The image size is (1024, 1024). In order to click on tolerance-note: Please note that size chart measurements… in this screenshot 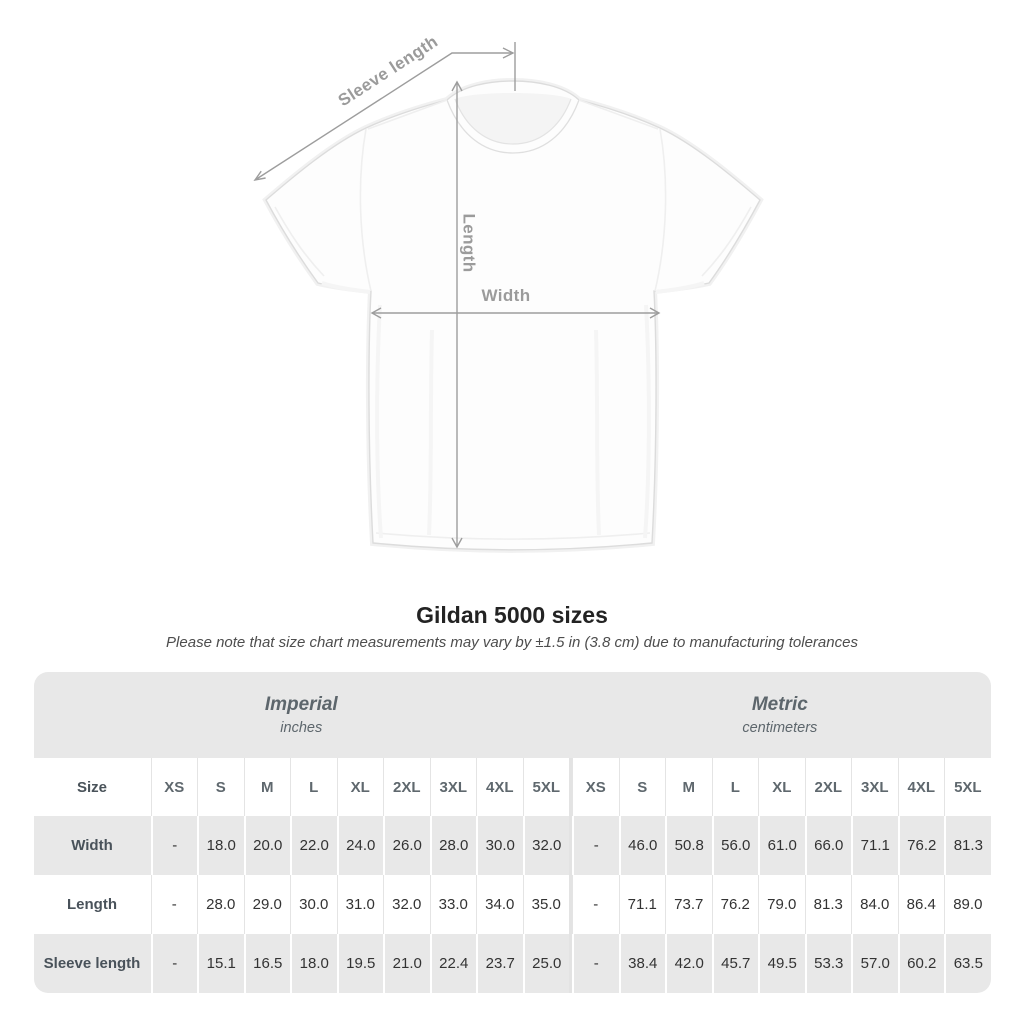, I will do `click(512, 642)`.